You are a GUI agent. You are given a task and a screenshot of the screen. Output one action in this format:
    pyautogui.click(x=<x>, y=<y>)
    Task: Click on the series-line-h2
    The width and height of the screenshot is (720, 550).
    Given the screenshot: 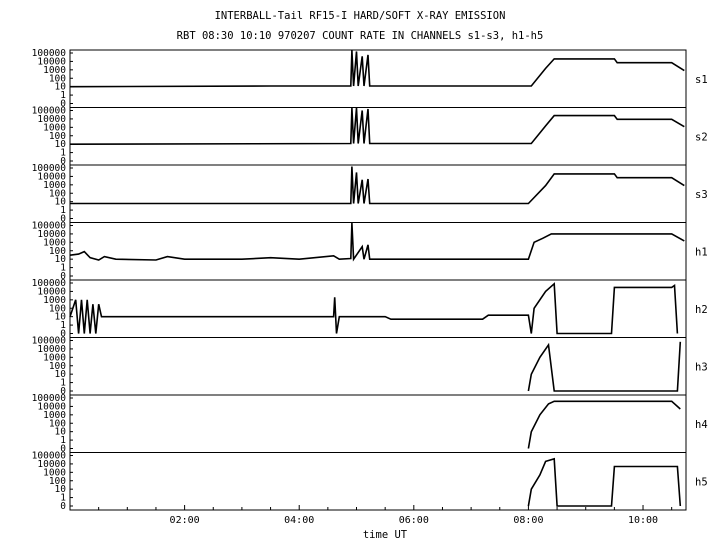 What is the action you would take?
    pyautogui.click(x=374, y=308)
    